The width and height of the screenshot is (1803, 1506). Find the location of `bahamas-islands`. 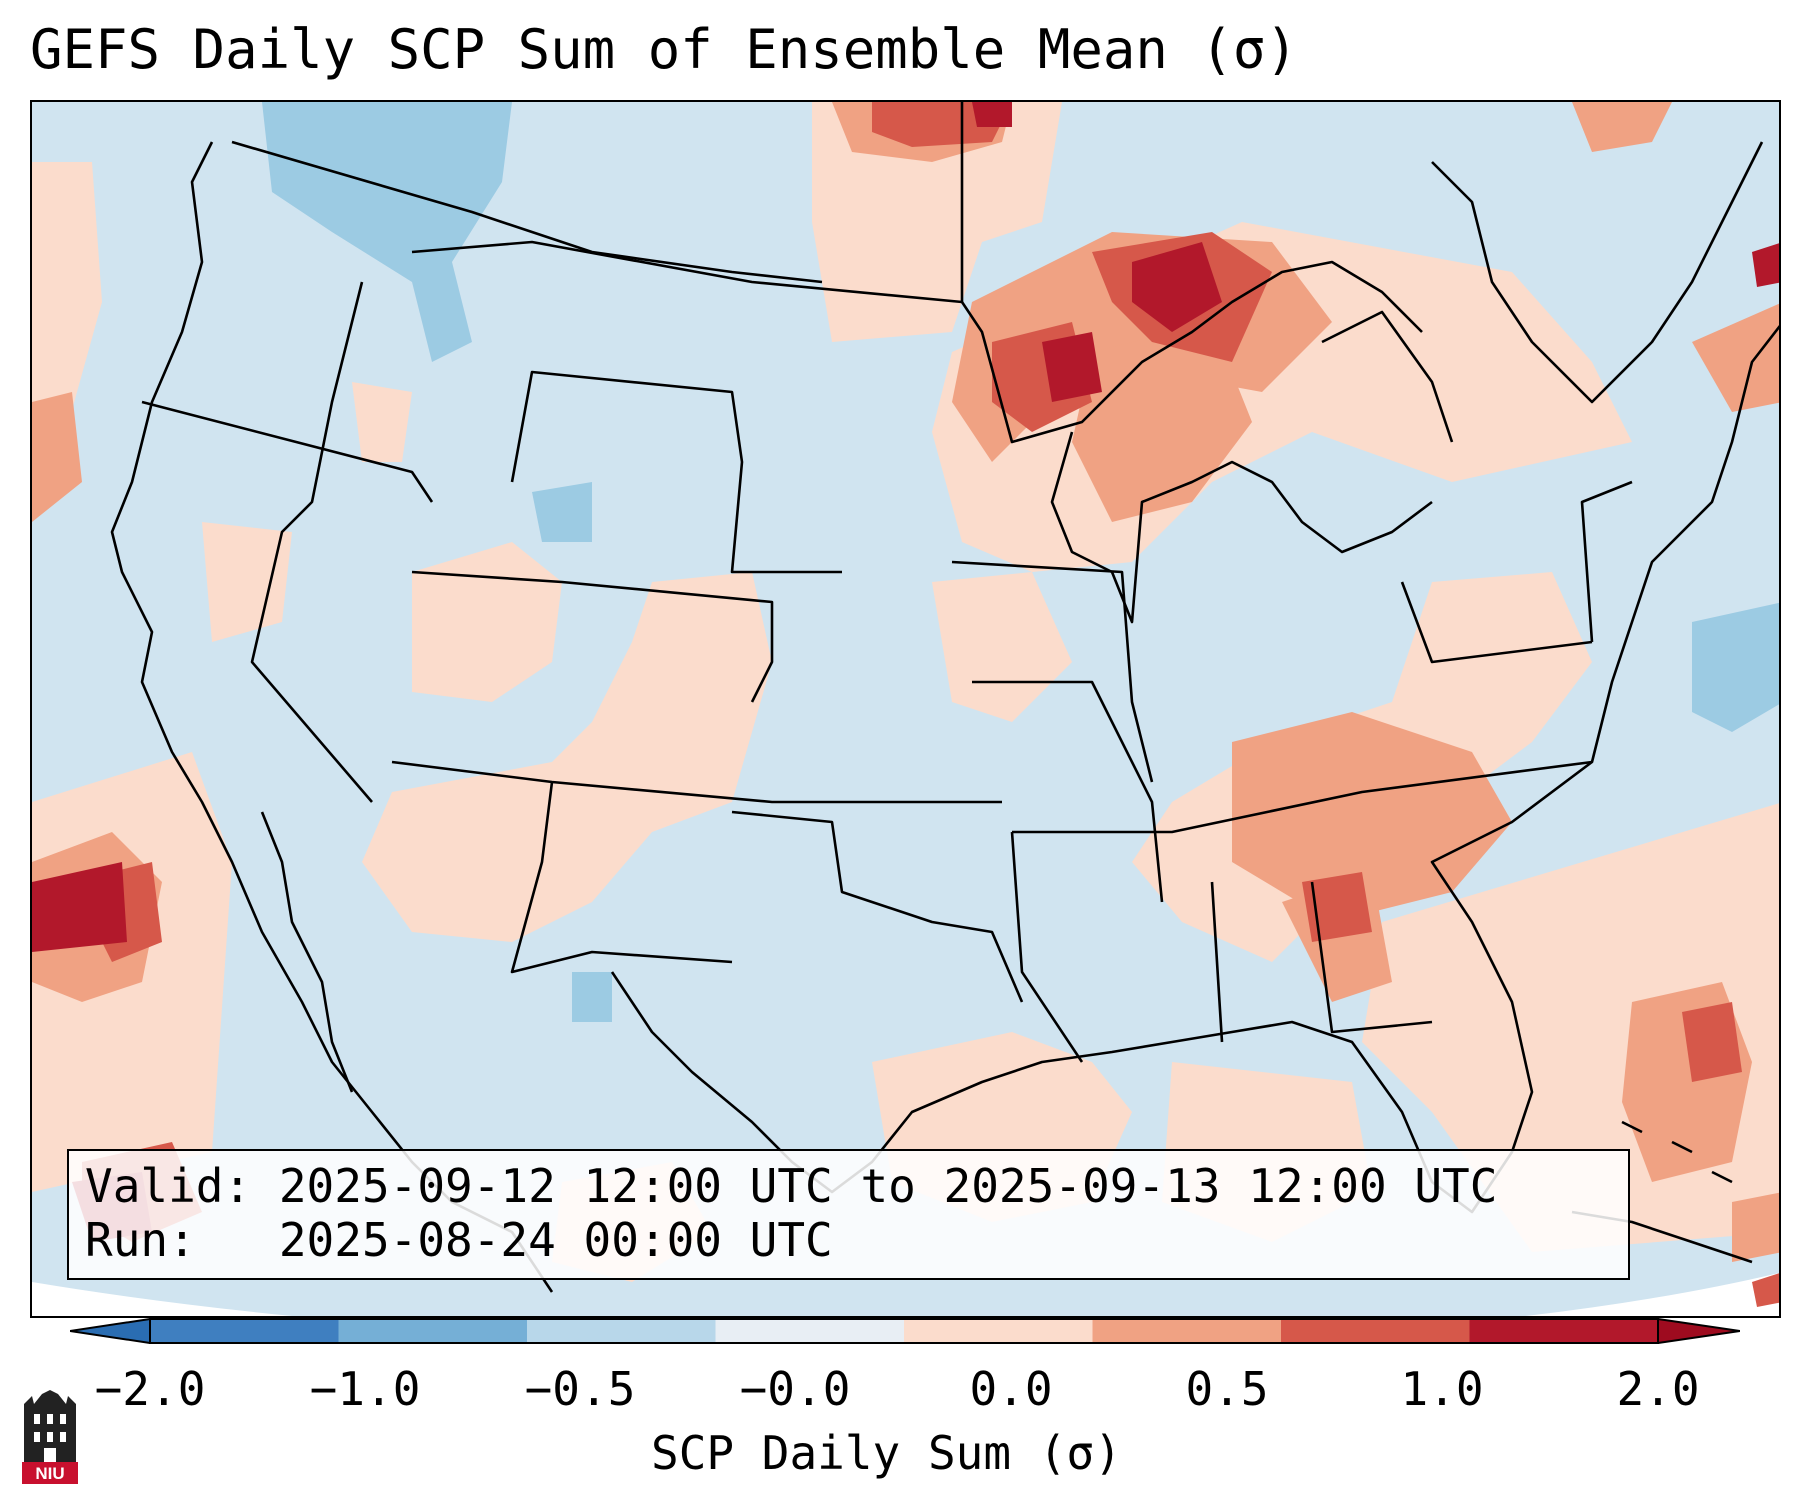

bahamas-islands is located at coordinates (1677, 1152).